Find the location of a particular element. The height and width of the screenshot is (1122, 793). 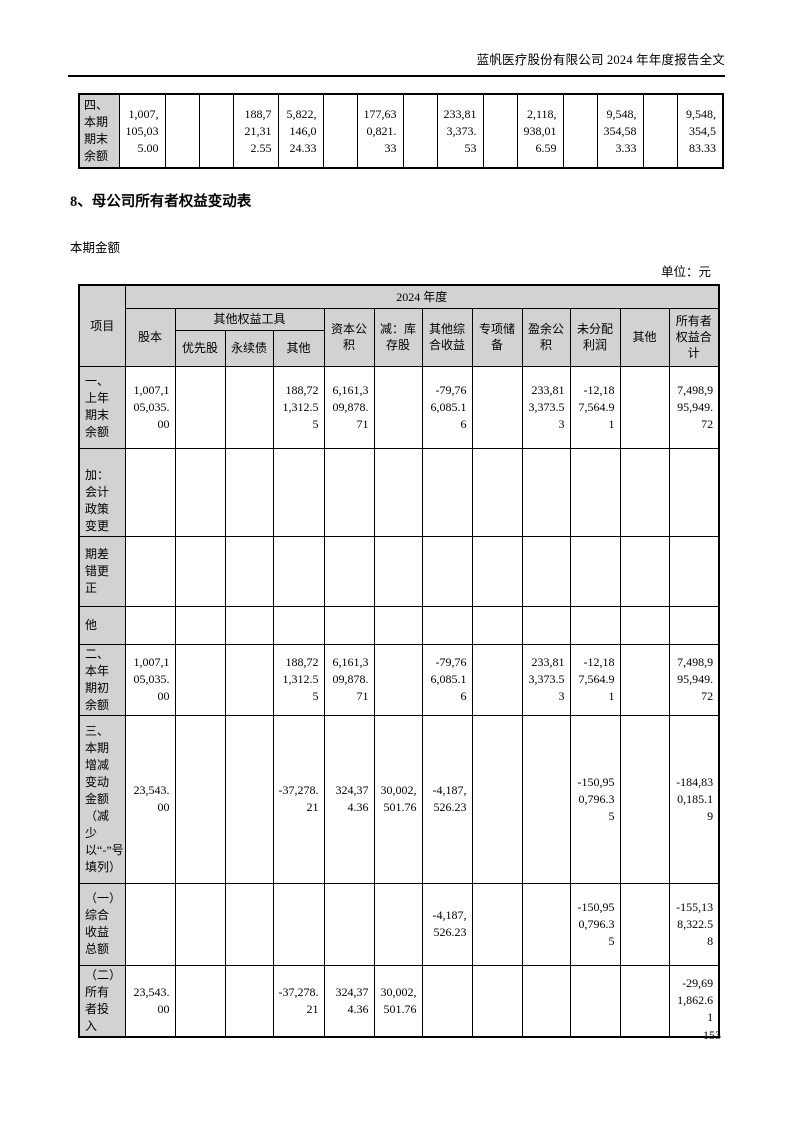

col-header-capital-reserve: 资本公积 is located at coordinates (349, 337).